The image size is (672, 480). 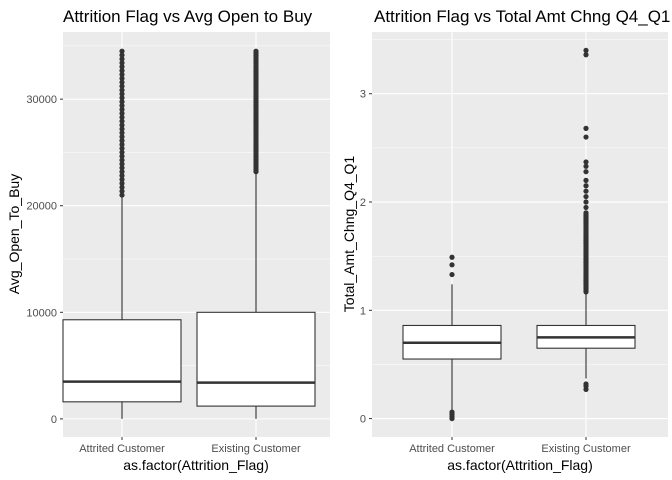 I want to click on chart-1-x-ticks: Attrited Customer Existing Customer, so click(x=190, y=446).